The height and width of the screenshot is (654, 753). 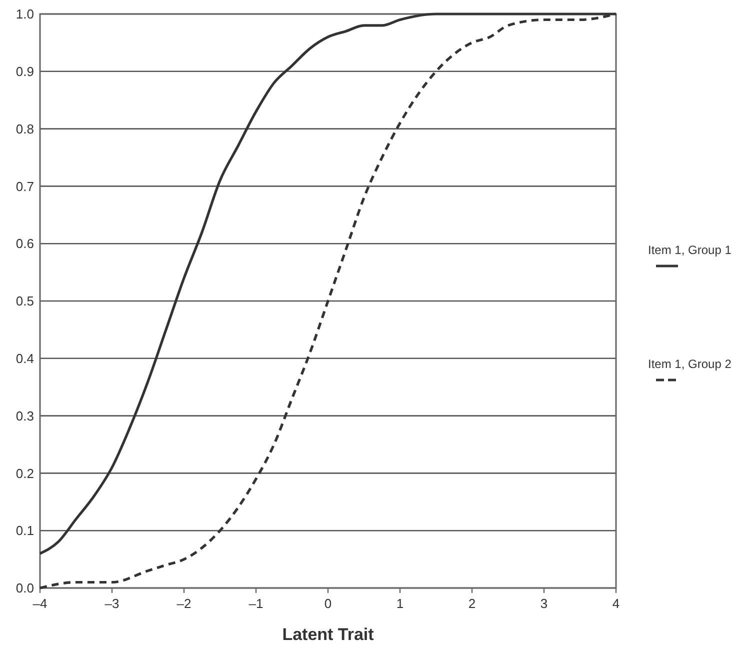 I want to click on y-tick-label: 0.7, so click(x=25, y=186).